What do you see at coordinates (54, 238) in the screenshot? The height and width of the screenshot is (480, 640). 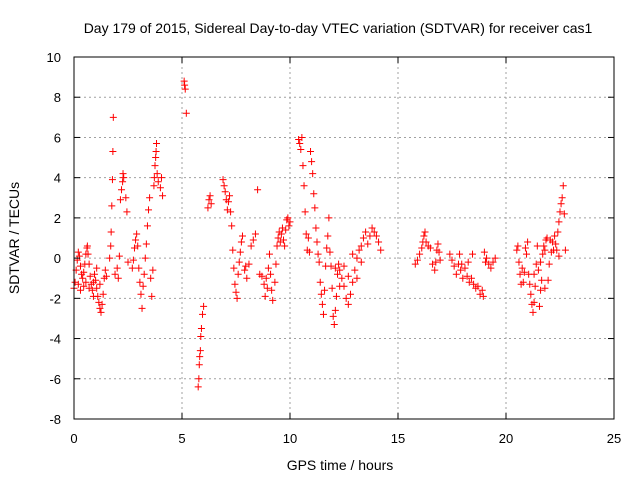 I see `y-tick-labels: -8 -6 -4 -2 0 2 4 6 8 10` at bounding box center [54, 238].